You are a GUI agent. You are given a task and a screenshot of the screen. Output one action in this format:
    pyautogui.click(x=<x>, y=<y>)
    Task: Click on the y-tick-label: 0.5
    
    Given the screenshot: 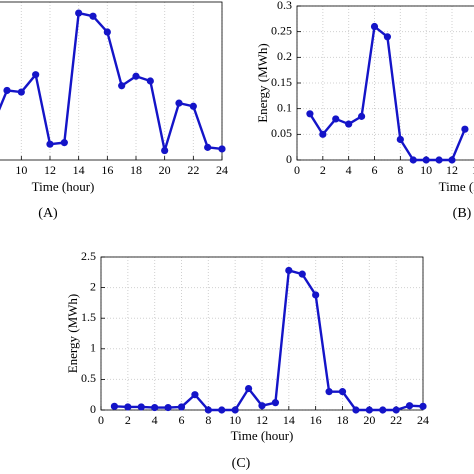 What is the action you would take?
    pyautogui.click(x=88, y=378)
    